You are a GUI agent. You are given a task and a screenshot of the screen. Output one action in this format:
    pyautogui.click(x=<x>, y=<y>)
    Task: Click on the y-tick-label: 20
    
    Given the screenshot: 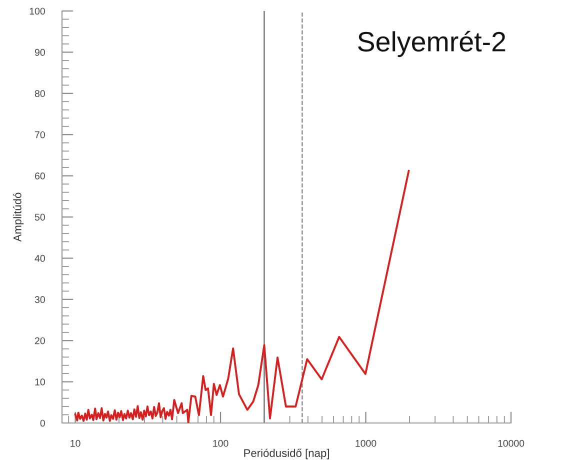 What is the action you would take?
    pyautogui.click(x=40, y=340)
    